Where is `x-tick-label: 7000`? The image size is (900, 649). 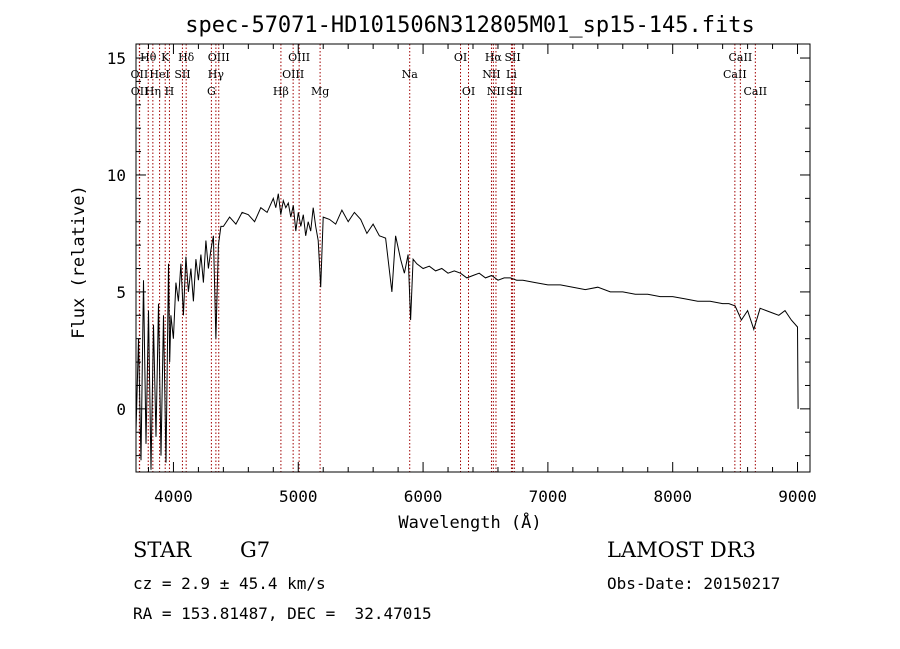 x-tick-label: 7000 is located at coordinates (548, 496).